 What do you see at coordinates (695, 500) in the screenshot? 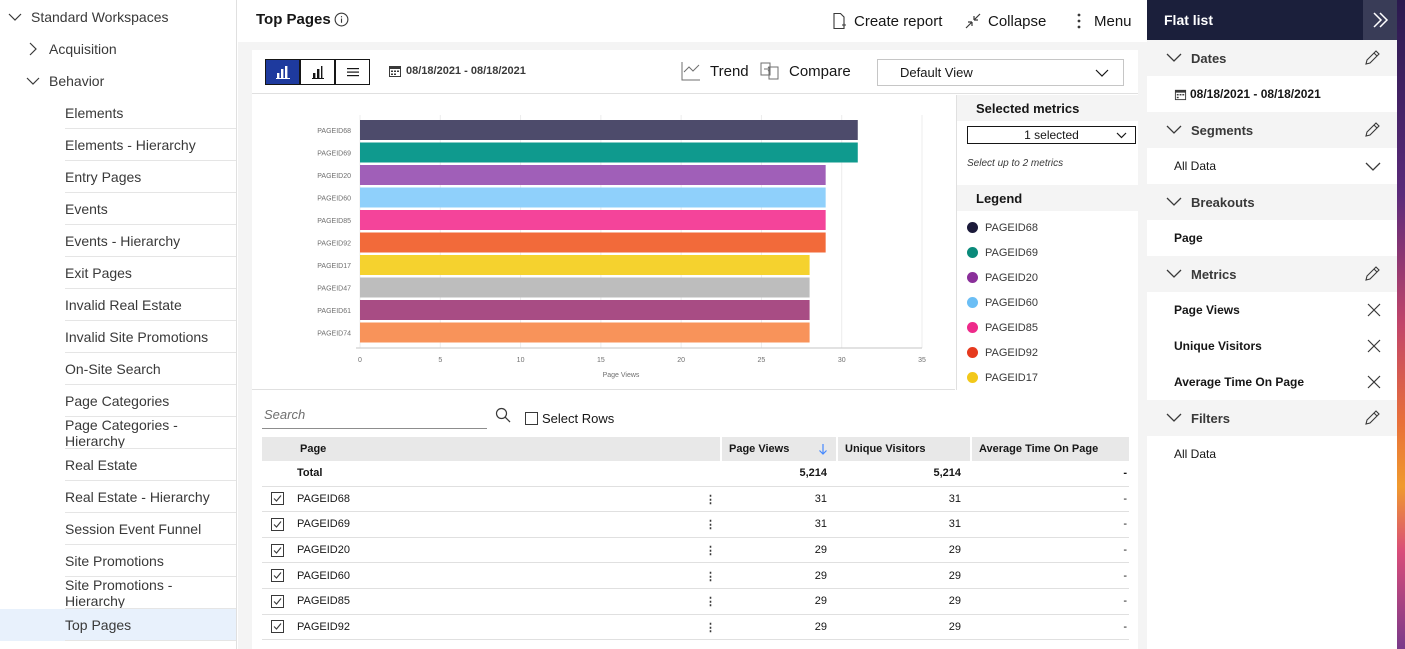
I see `table-row: PAGEID68 ⋮ 31 31 -` at bounding box center [695, 500].